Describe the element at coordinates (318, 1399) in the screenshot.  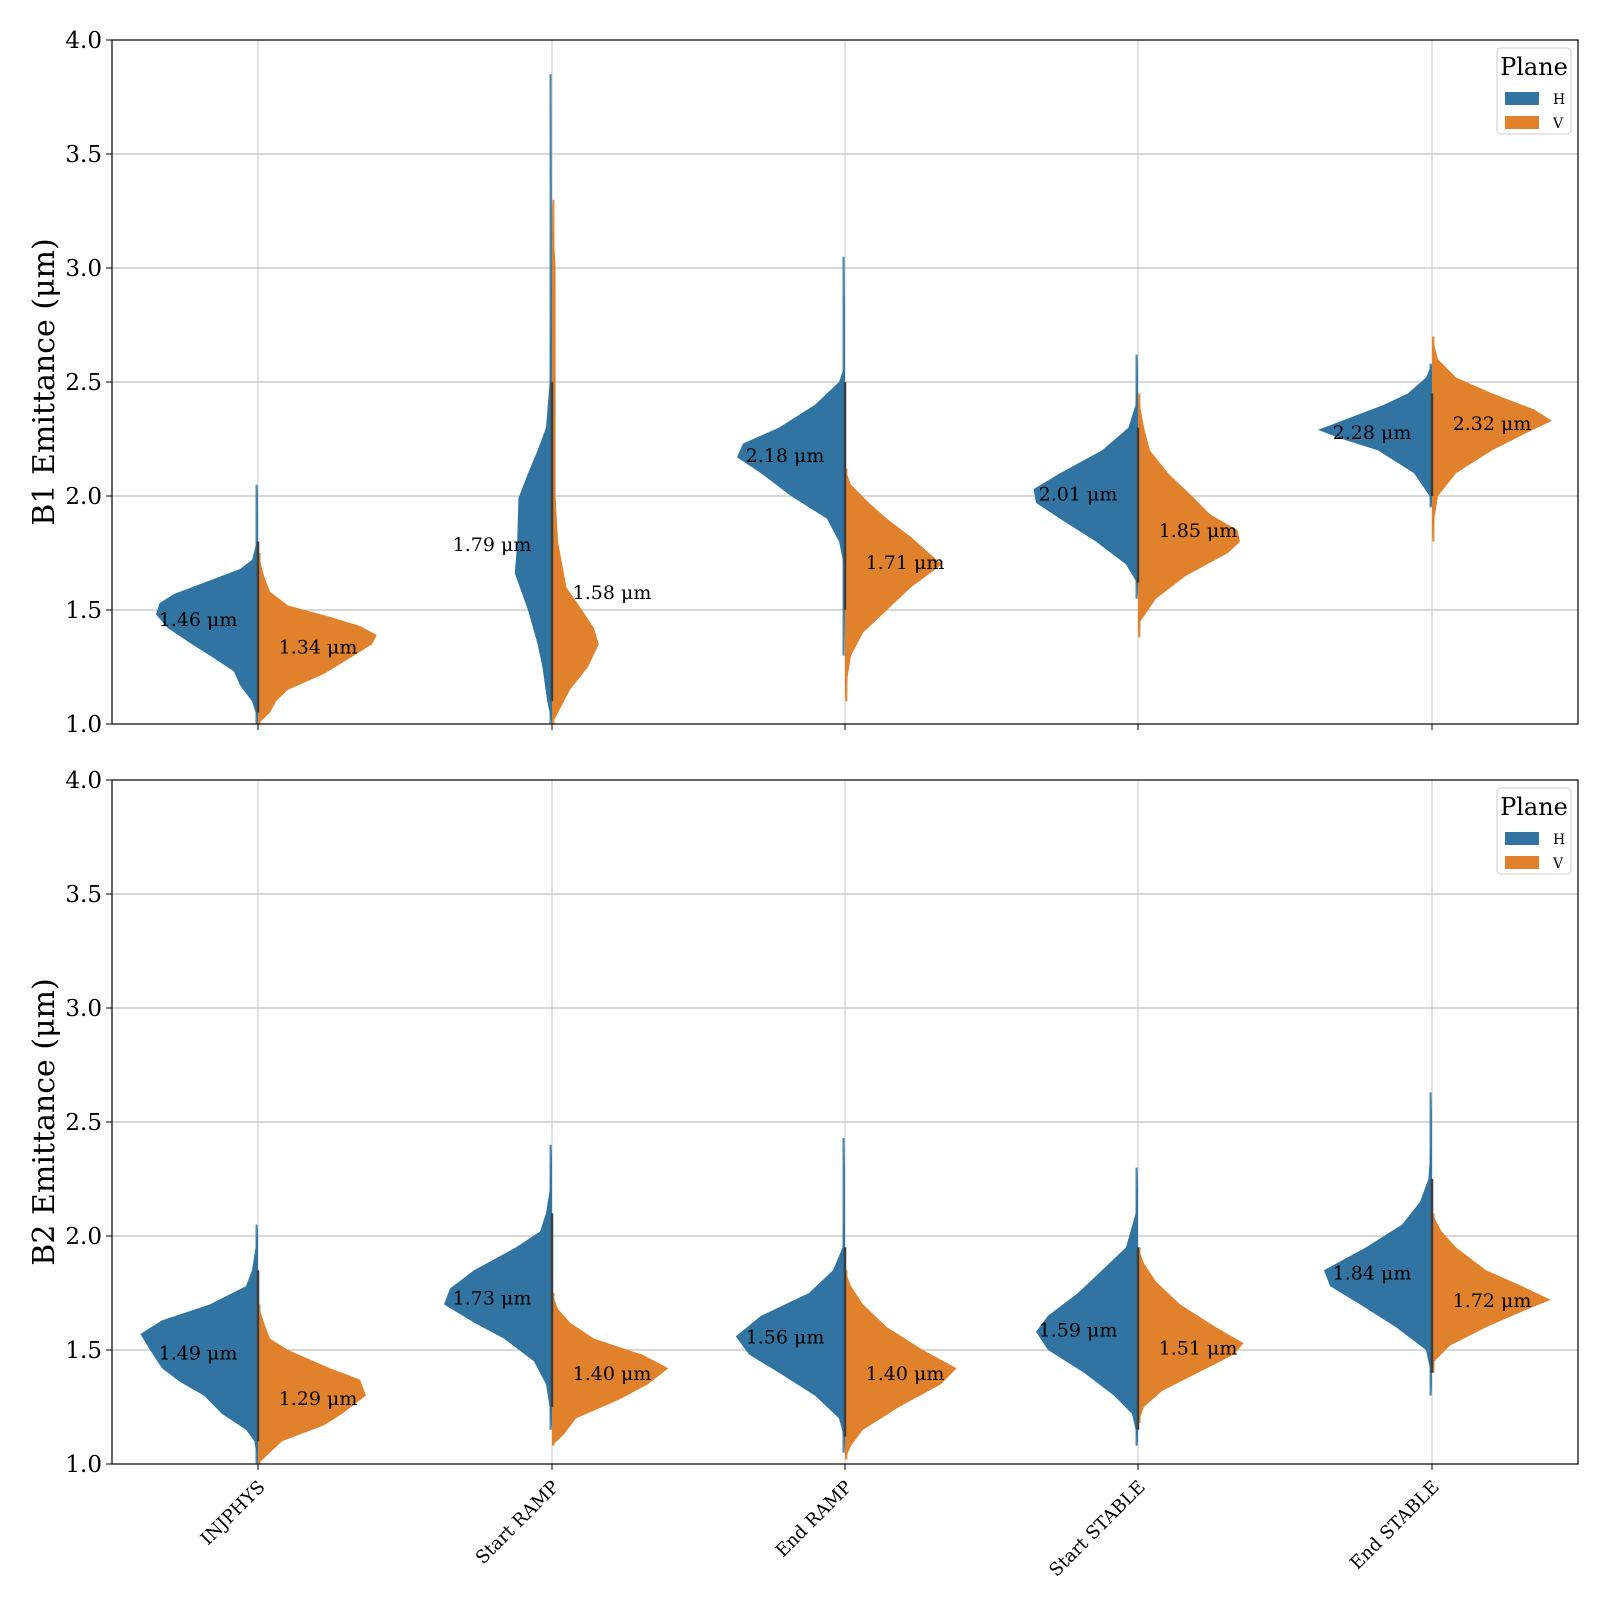
I see `median-label-v: 1.29 μm` at that location.